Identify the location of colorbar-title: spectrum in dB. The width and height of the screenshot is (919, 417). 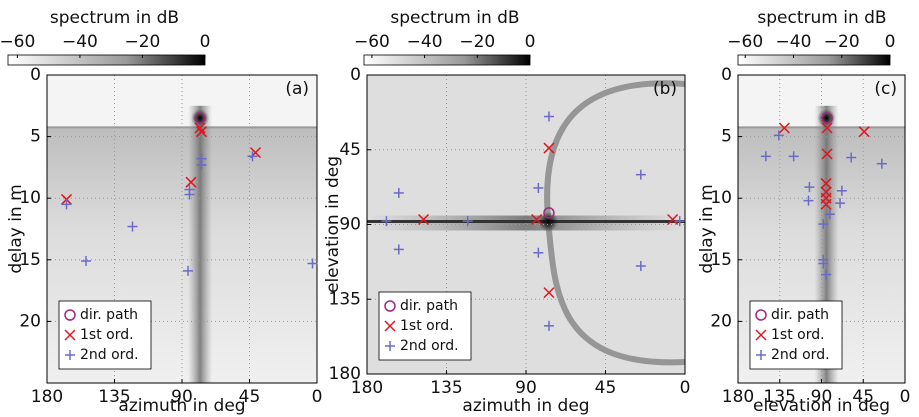
(821, 18).